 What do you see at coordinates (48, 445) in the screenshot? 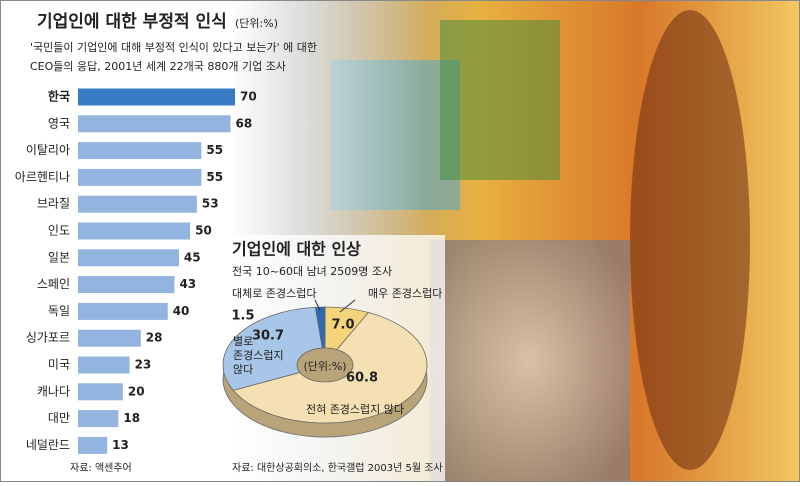
I see `category-label: 네덜란드` at bounding box center [48, 445].